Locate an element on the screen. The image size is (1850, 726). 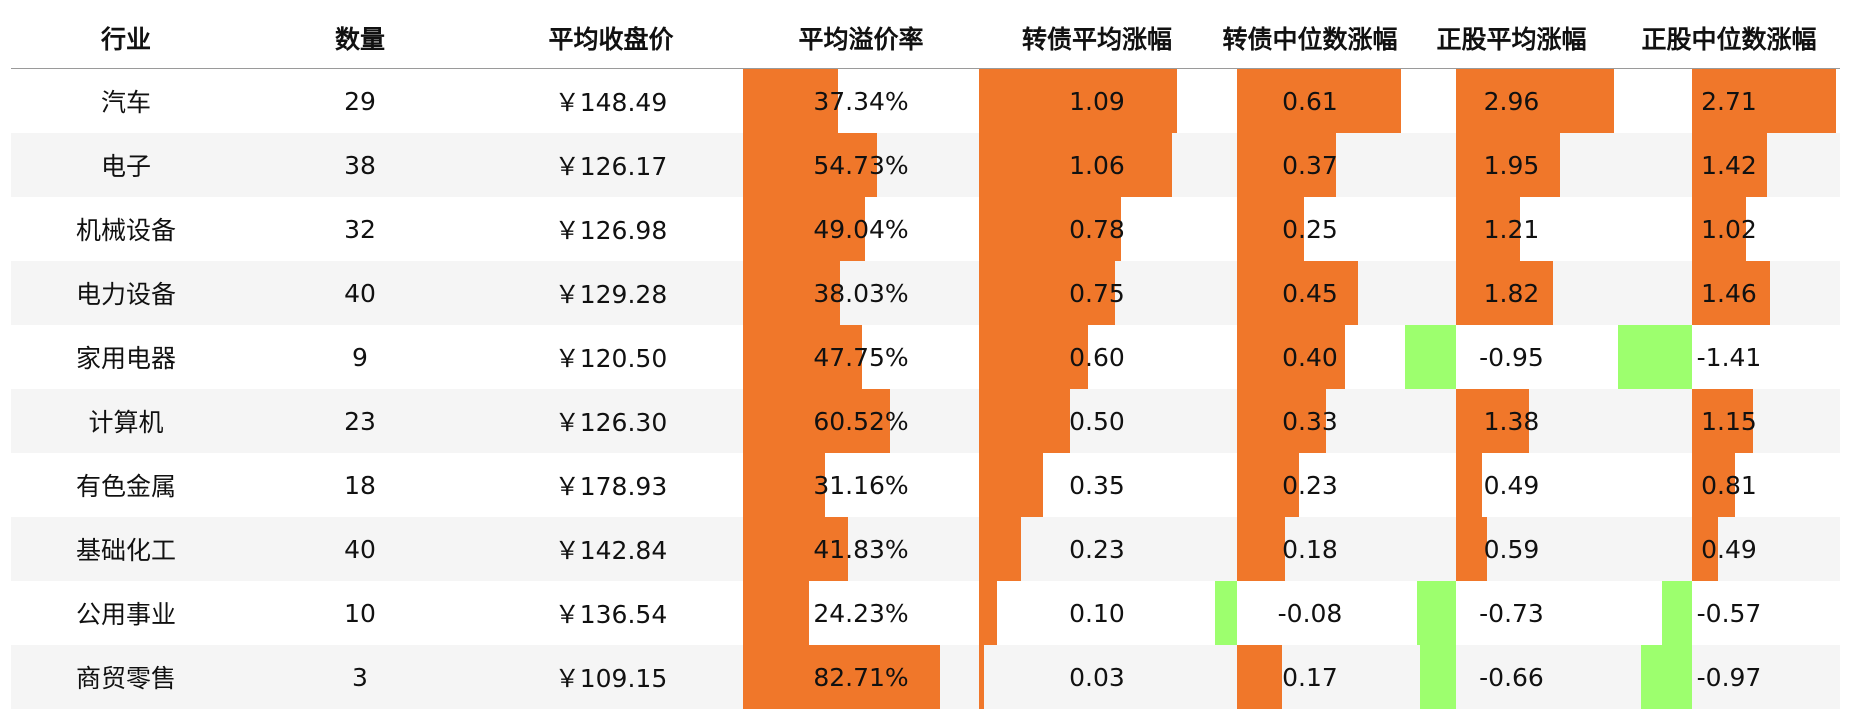
cell-industry: 家用电器 is located at coordinates (125, 358).